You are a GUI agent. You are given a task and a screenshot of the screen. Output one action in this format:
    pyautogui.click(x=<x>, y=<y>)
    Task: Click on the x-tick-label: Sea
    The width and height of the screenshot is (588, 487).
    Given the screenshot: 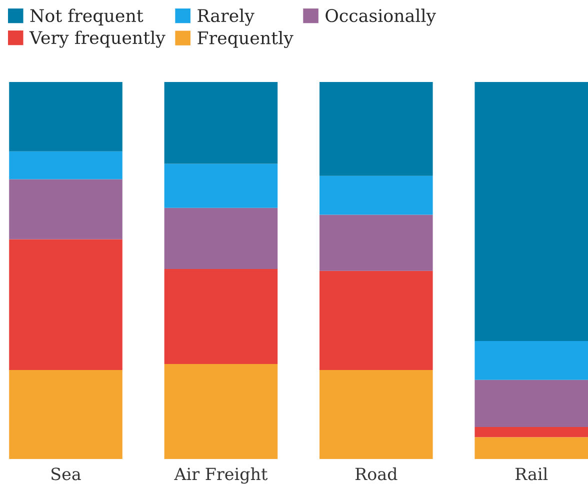 What is the action you would take?
    pyautogui.click(x=66, y=474)
    